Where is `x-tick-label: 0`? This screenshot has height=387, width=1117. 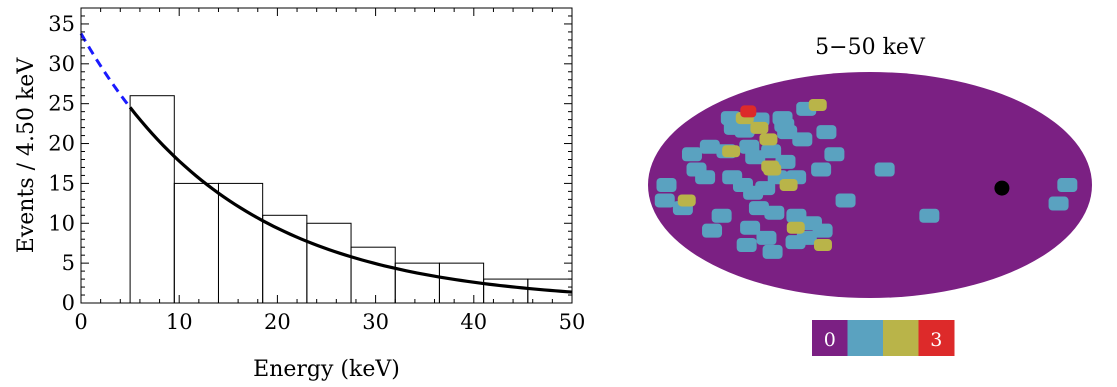
x-tick-label: 0 is located at coordinates (80, 322).